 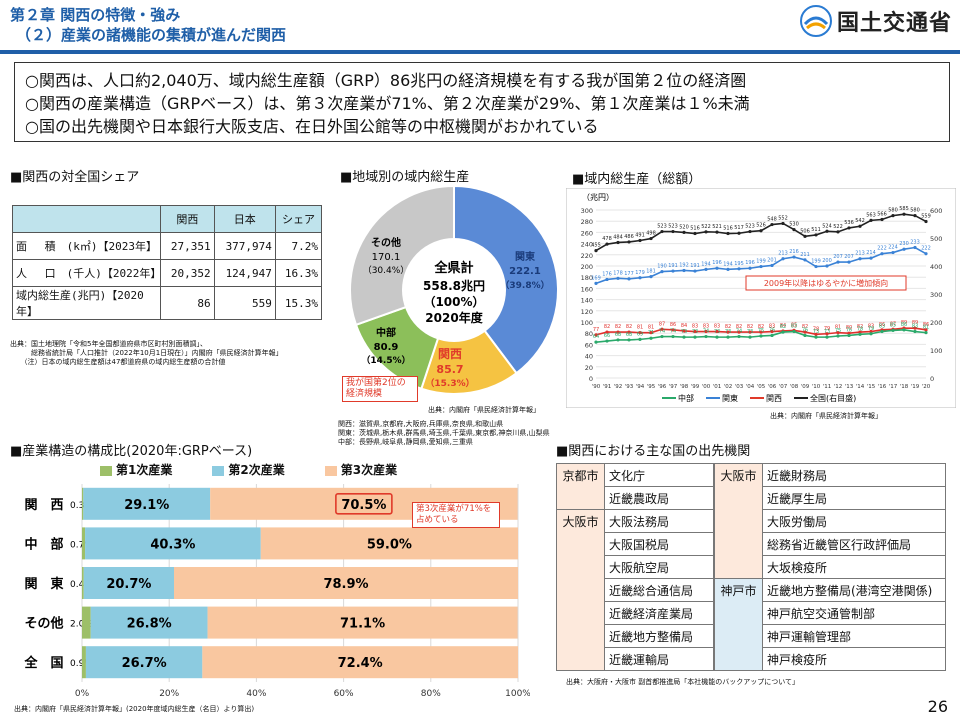 What do you see at coordinates (882, 215) in the screenshot?
I see `data-label: 566` at bounding box center [882, 215].